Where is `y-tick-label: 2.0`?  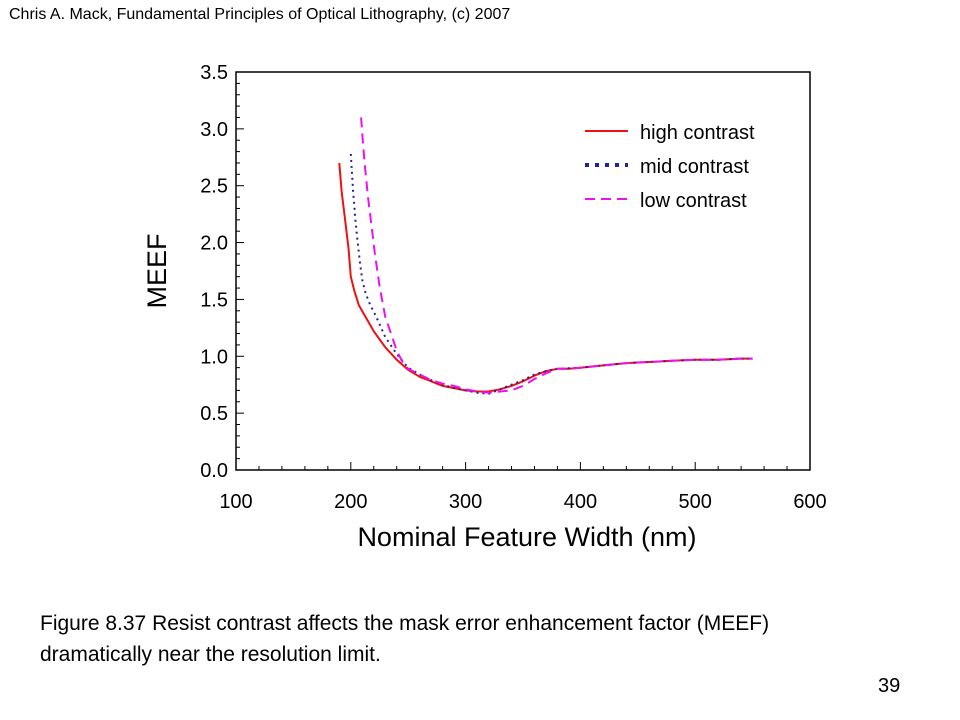
y-tick-label: 2.0 is located at coordinates (214, 244).